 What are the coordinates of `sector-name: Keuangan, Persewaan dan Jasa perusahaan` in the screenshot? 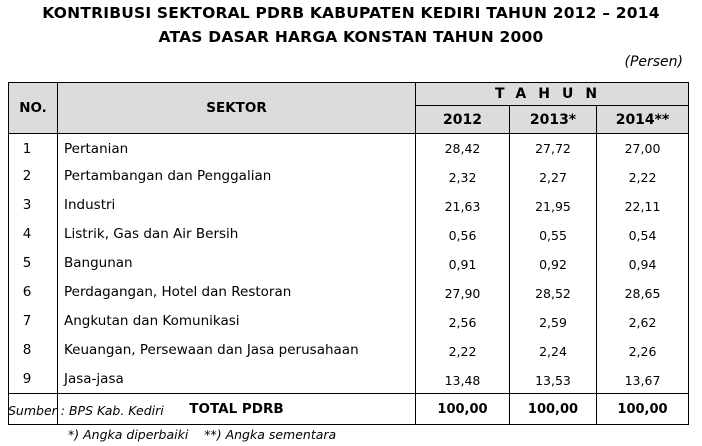 It's located at (236, 349).